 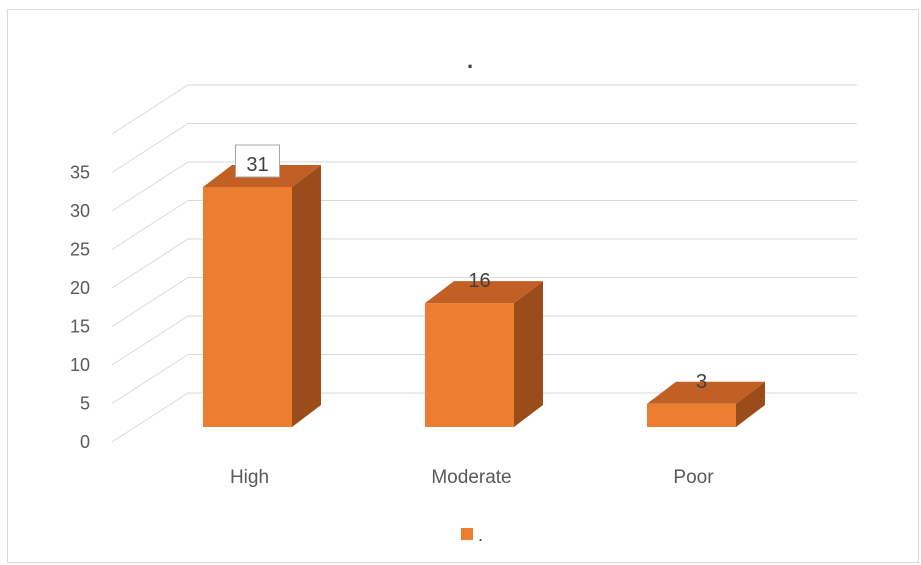 What do you see at coordinates (80, 308) in the screenshot?
I see `y-axis: 0 5 10 15 20 25 30 35` at bounding box center [80, 308].